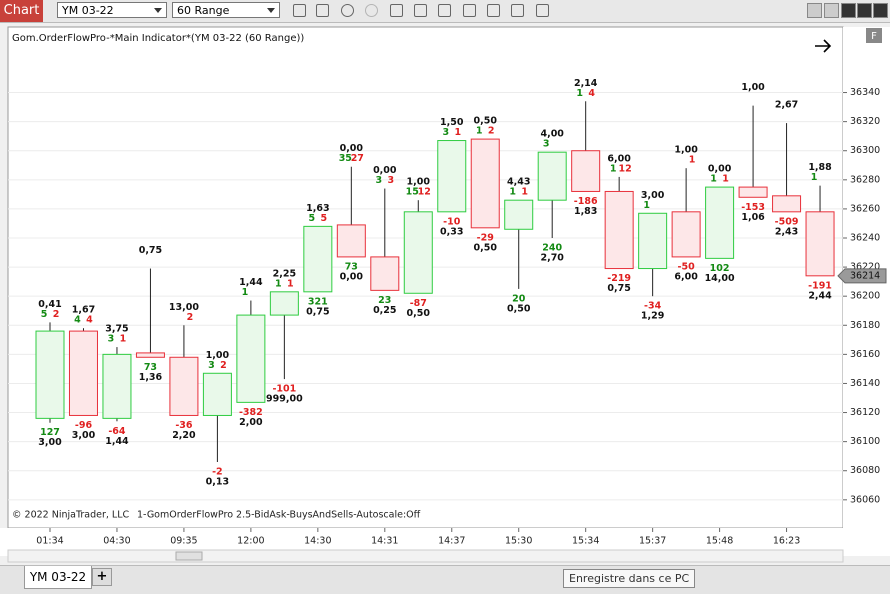 This screenshot has width=890, height=594. What do you see at coordinates (425, 556) in the screenshot?
I see `scrollbar` at bounding box center [425, 556].